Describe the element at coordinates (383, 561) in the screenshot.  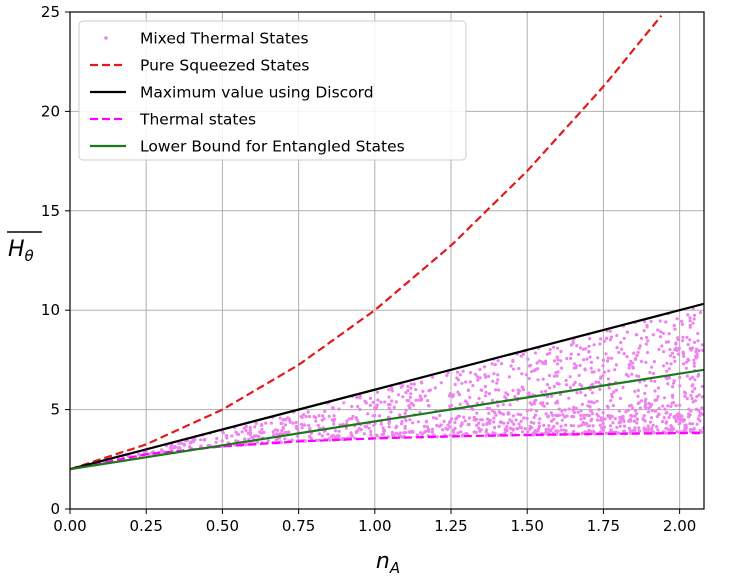
I see `x-axis-label-main: n` at that location.